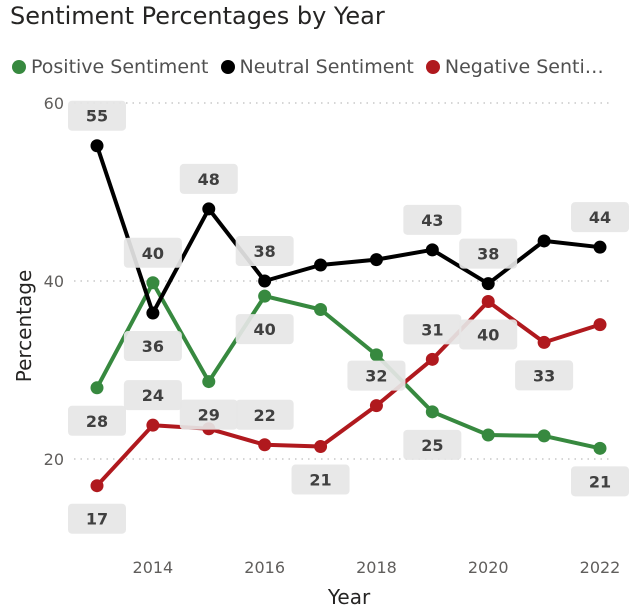 This screenshot has width=643, height=615. Describe the element at coordinates (153, 283) in the screenshot. I see `point-positive-2014` at that location.